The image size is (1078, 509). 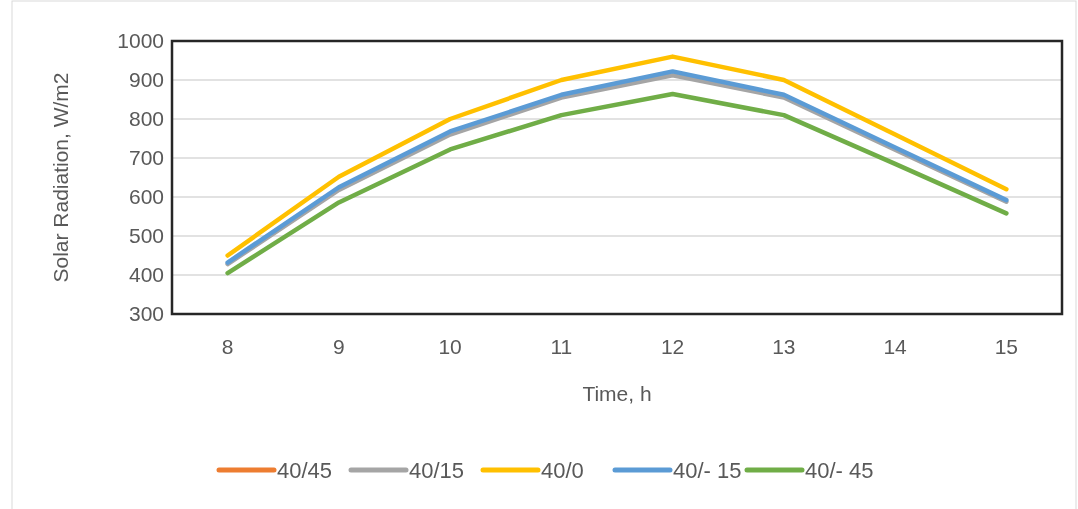 What do you see at coordinates (146, 119) in the screenshot?
I see `y-tick-label: 800` at bounding box center [146, 119].